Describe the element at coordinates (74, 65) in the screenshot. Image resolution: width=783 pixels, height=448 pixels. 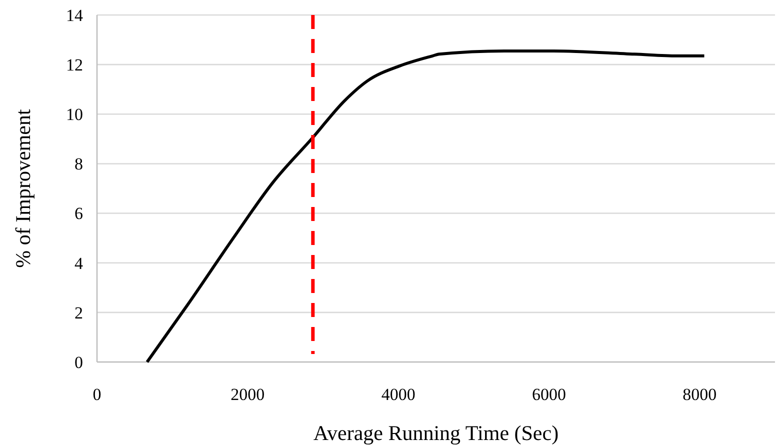
I see `y-tick-label: 12` at that location.